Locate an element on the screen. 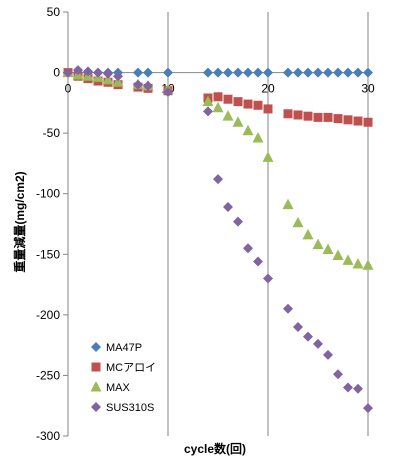 Image resolution: width=400 pixels, height=473 pixels. y-tick-label: -150 is located at coordinates (48, 254).